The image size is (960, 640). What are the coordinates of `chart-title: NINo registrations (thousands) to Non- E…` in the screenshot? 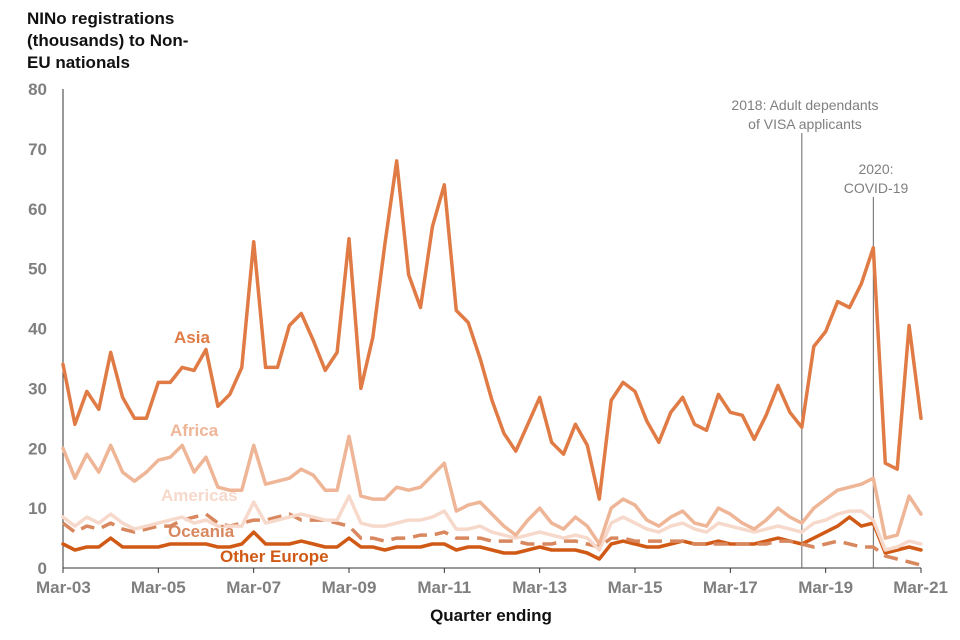 It's located at (132, 41).